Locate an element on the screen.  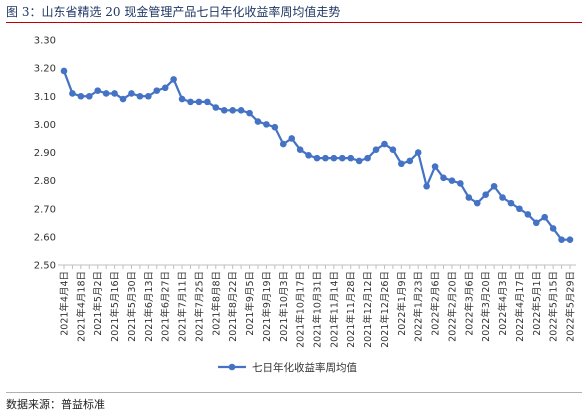
x-tick-label: 2021年7月25日 is located at coordinates (199, 306).